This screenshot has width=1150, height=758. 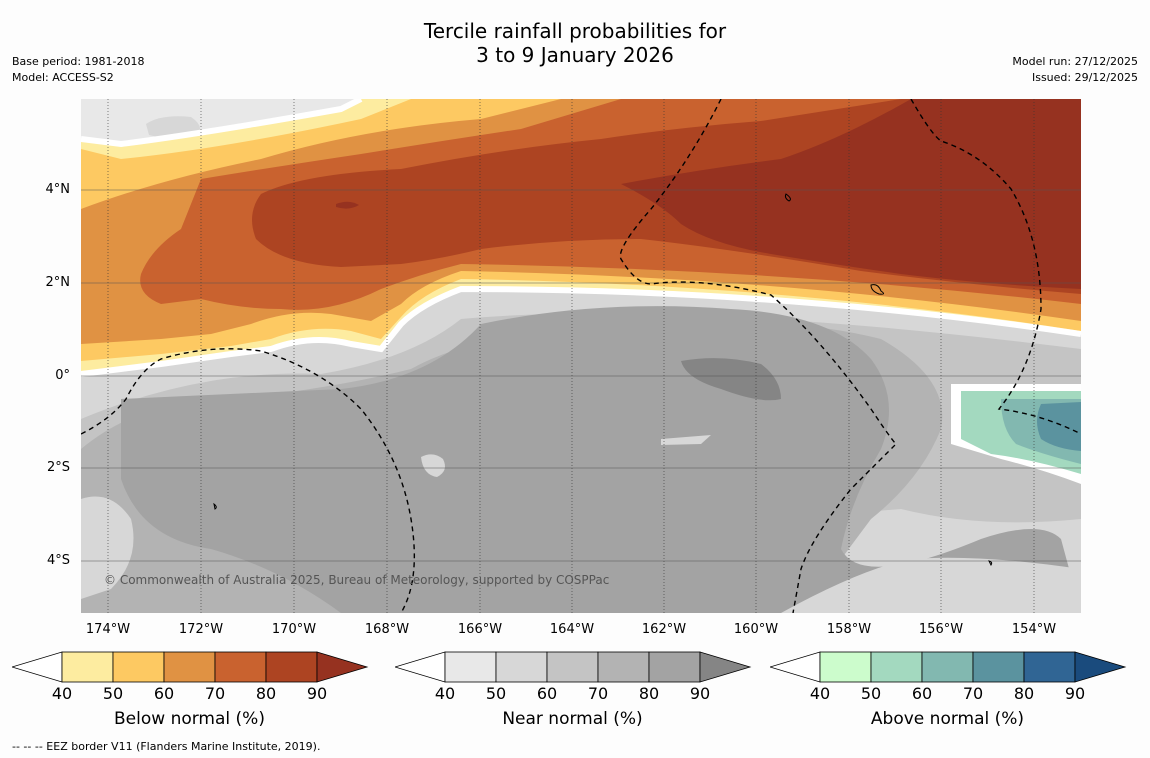 I want to click on below-normal-upper-extend, so click(x=342, y=667).